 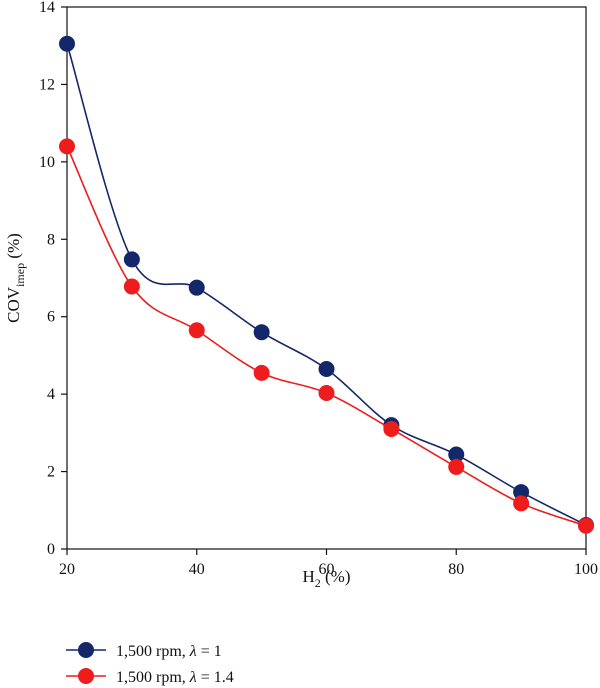 I want to click on legend: 1,500 rpm, λ = 1 1,500 rpm, λ = 1.4, so click(x=150, y=664).